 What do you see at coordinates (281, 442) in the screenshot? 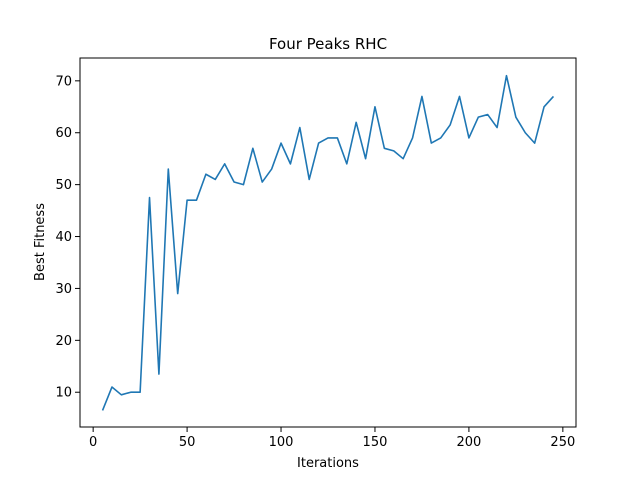
I see `x-tick-label: 100` at bounding box center [281, 442].